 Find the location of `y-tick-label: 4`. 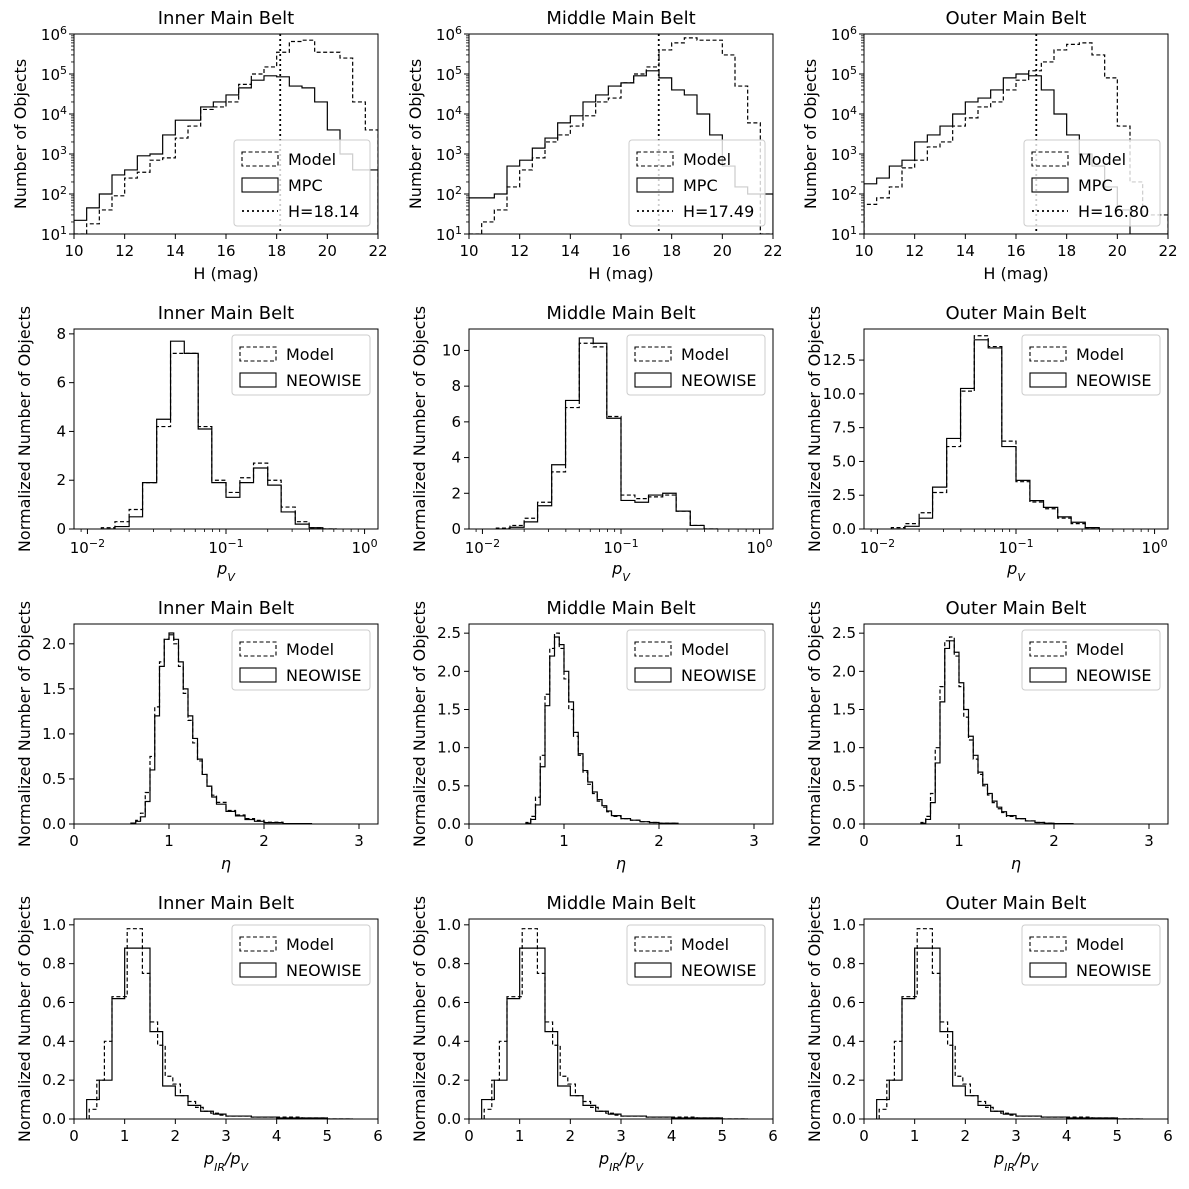

y-tick-label: 4 is located at coordinates (61, 431).